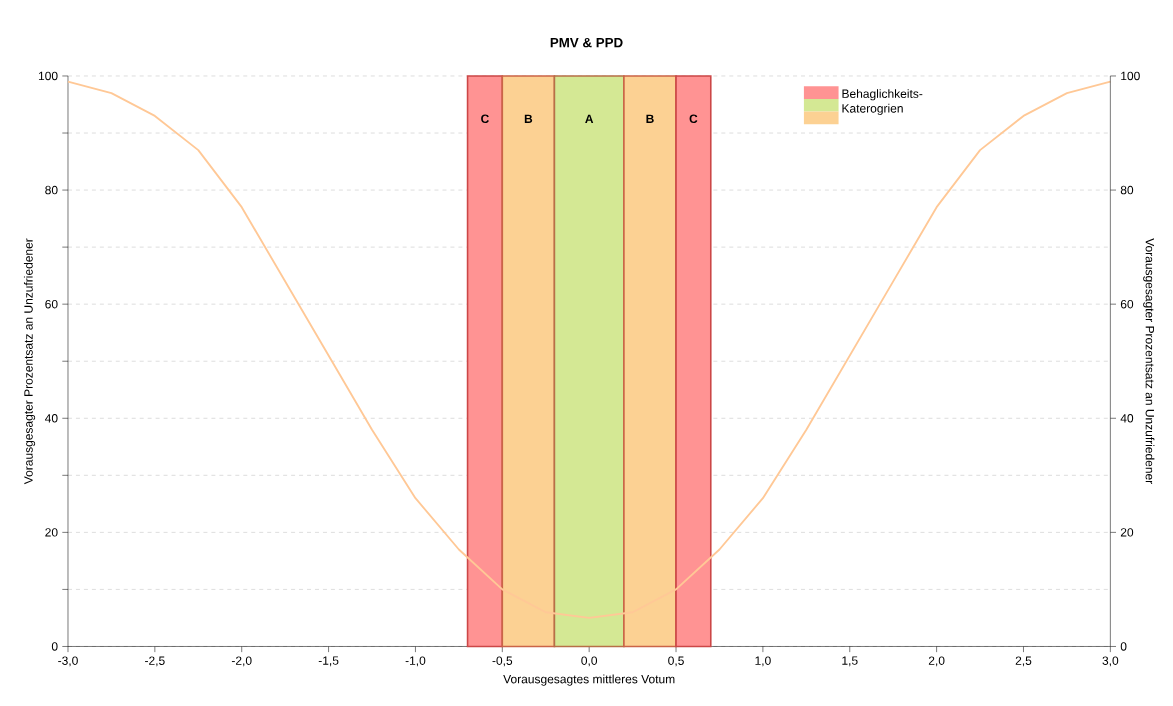 This screenshot has width=1173, height=706. Describe the element at coordinates (1127, 304) in the screenshot. I see `y2-tick-label: 60` at that location.